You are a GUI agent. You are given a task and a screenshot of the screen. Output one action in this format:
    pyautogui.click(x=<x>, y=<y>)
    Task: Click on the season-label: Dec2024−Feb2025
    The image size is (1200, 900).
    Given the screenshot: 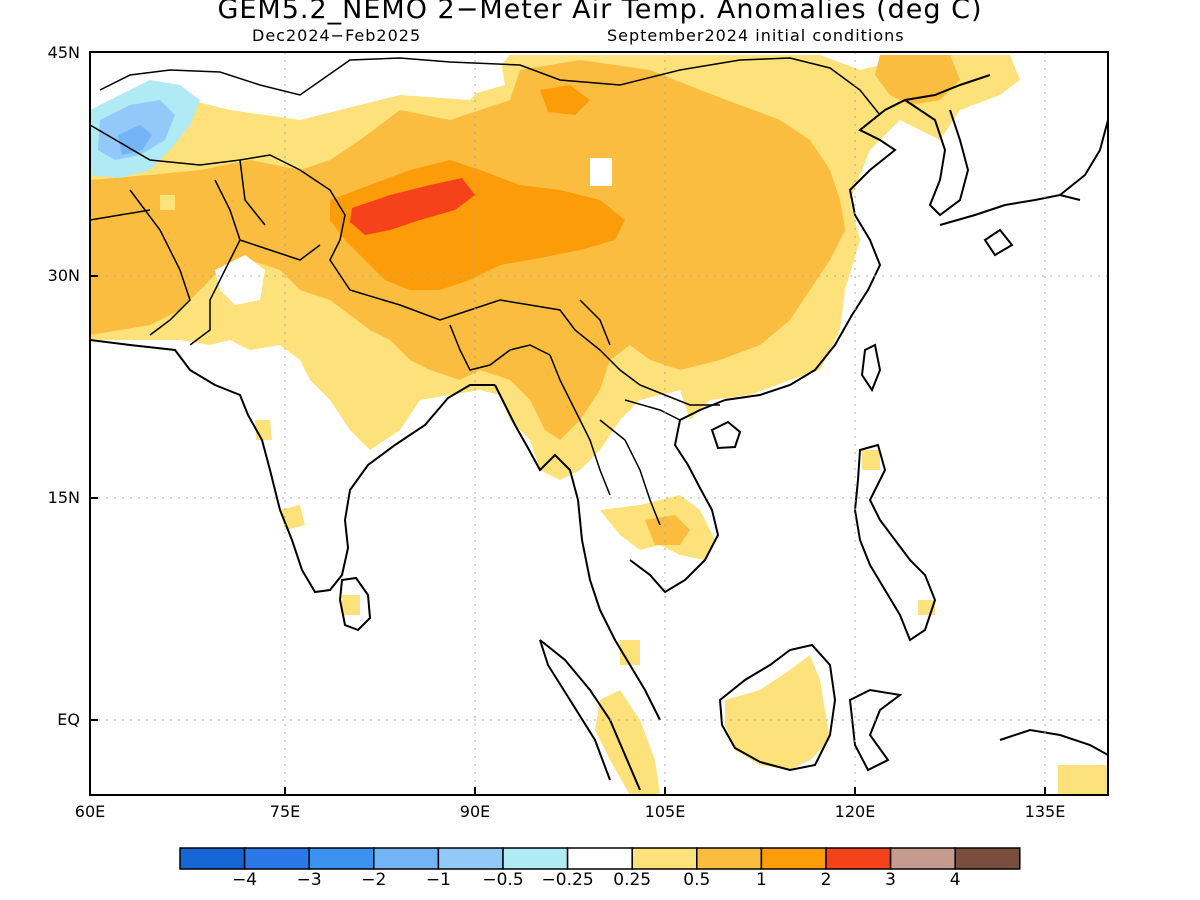 What is the action you would take?
    pyautogui.click(x=337, y=35)
    